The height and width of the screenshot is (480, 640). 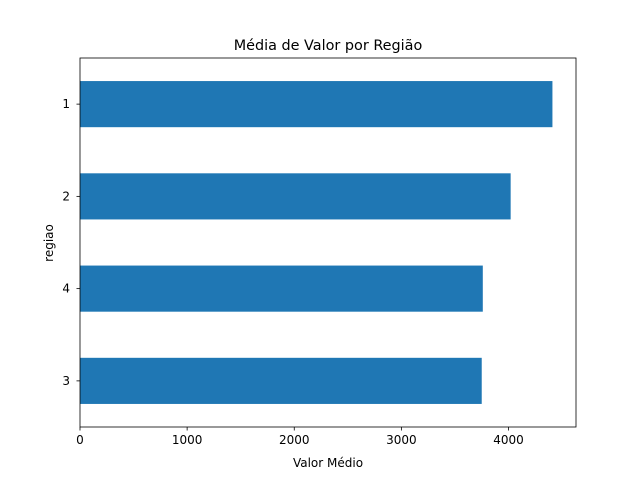 I want to click on y-axis: 1 2 4 3, so click(x=71, y=242).